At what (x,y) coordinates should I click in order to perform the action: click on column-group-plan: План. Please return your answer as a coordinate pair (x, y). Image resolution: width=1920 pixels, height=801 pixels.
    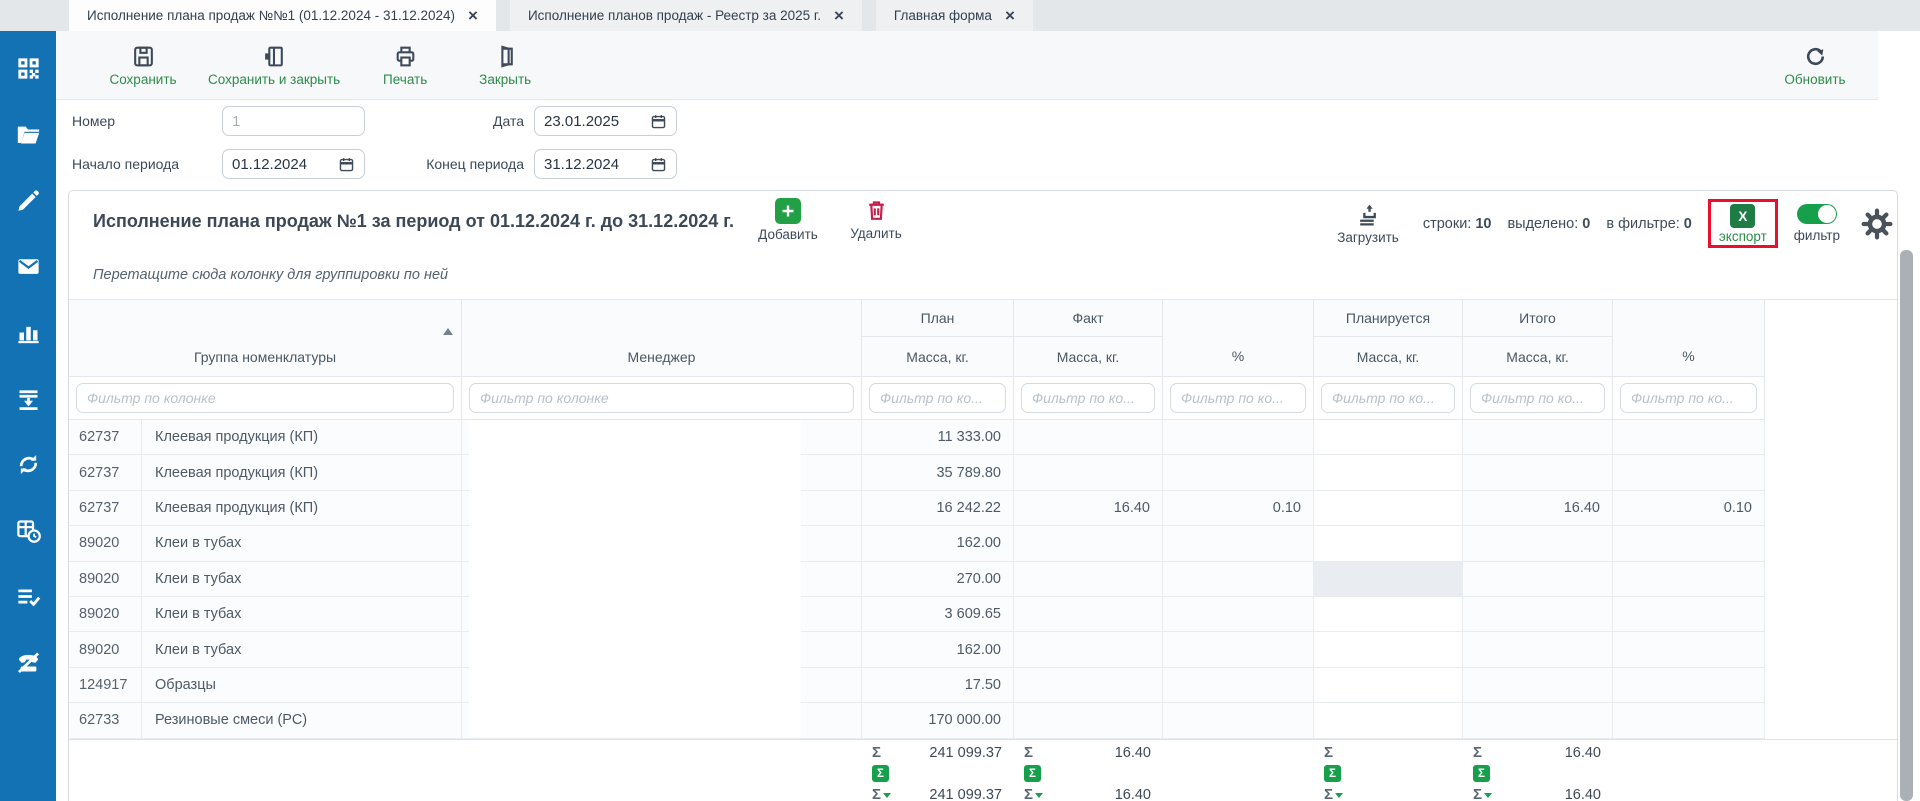
    Looking at the image, I should click on (938, 318).